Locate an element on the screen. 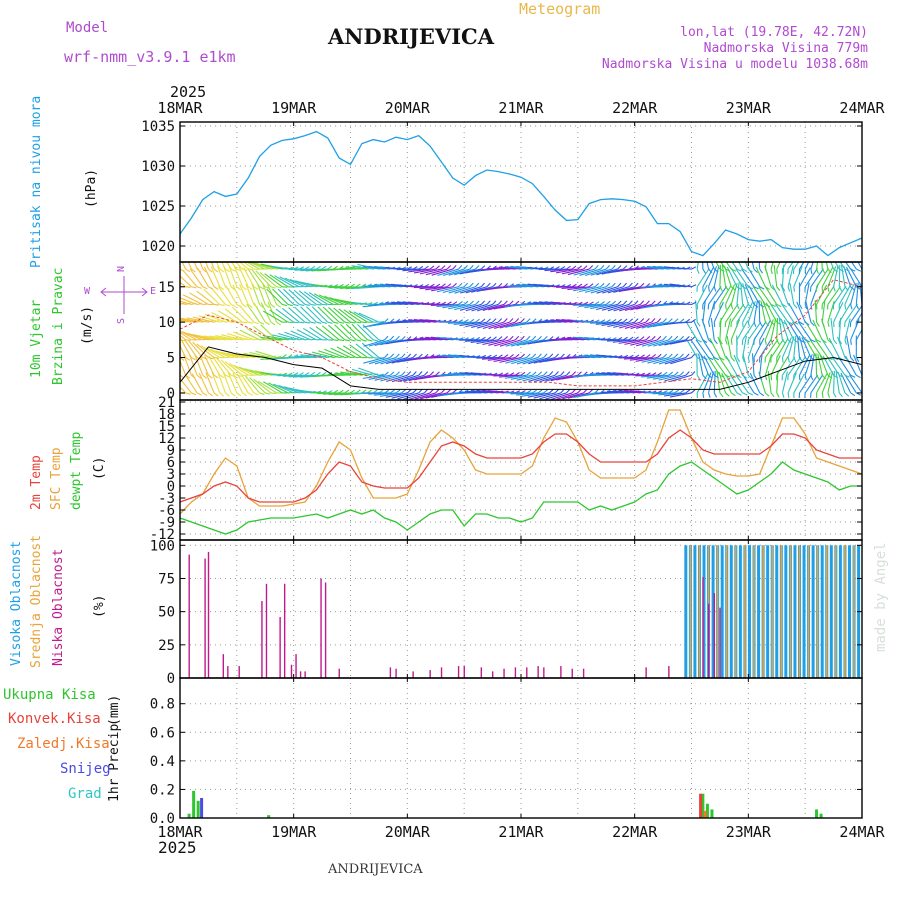 This screenshot has height=900, width=900. legend-total-rain: Ukupna Kisa is located at coordinates (49, 695).